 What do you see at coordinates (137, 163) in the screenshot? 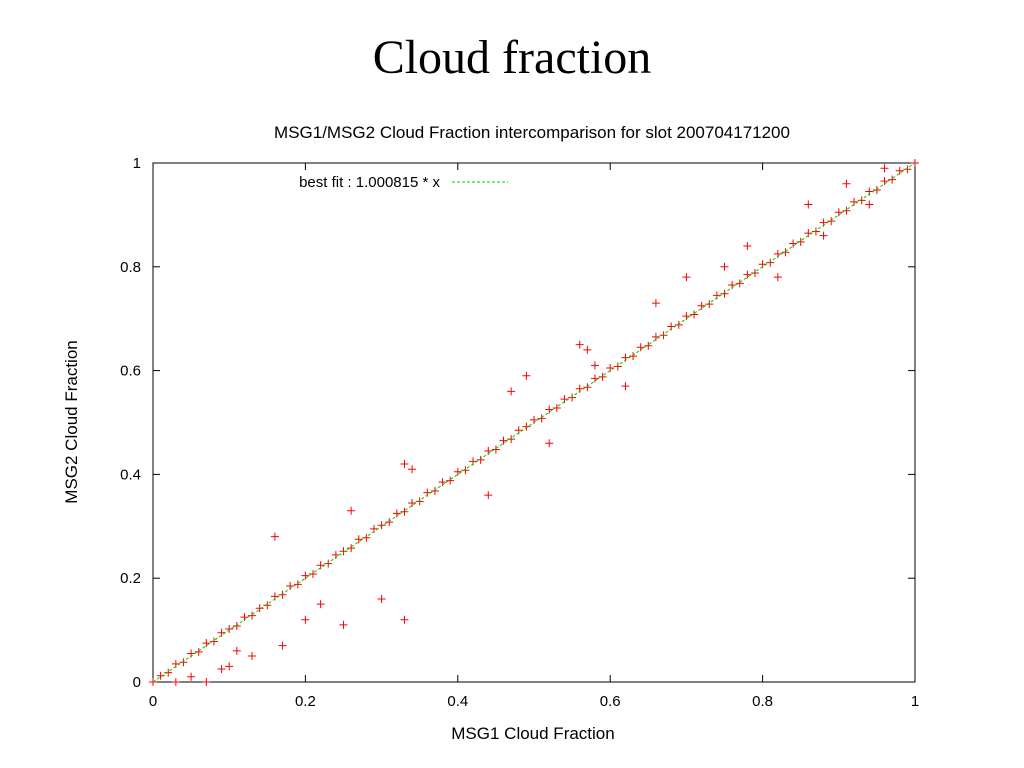
I see `y-tick-label: 1` at bounding box center [137, 163].